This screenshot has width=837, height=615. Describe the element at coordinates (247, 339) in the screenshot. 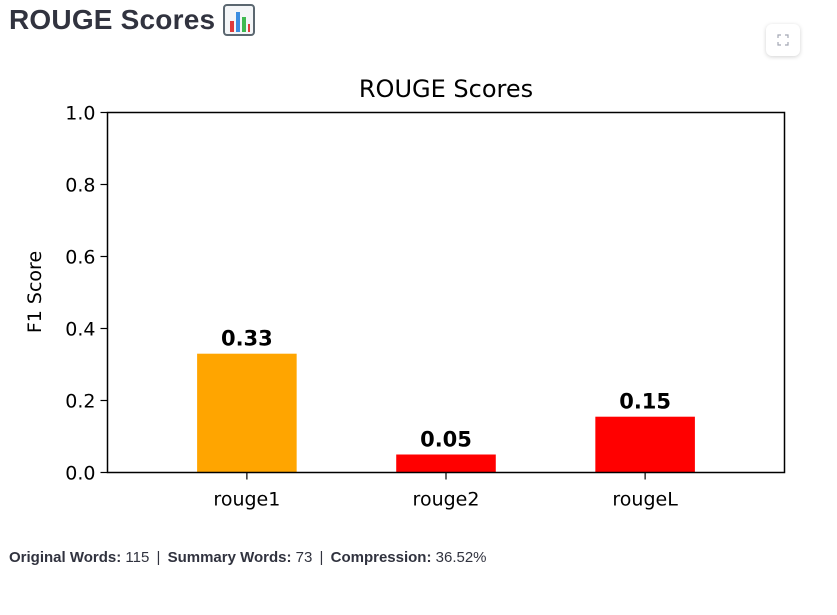

I see `data-label-rouge1: 0.33` at that location.